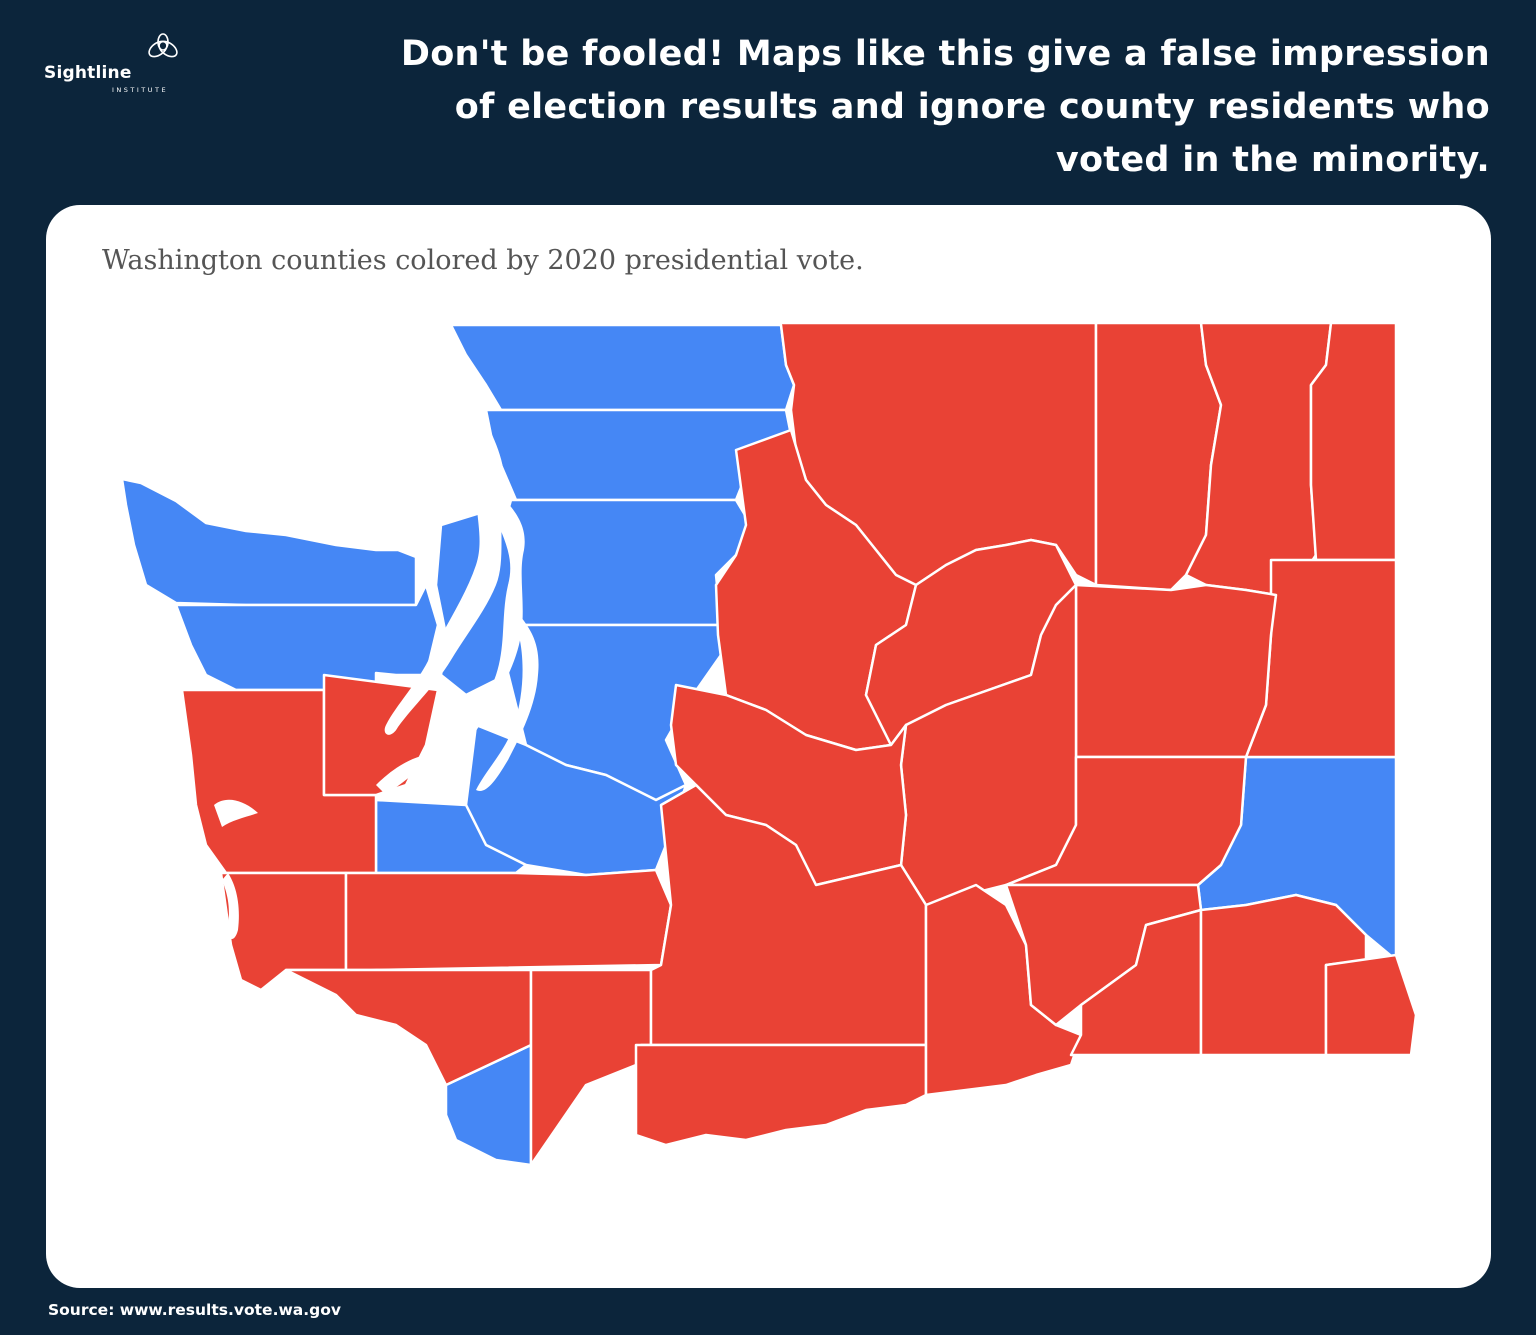  Describe the element at coordinates (163, 45) in the screenshot. I see `sightline-logo-icon` at that location.